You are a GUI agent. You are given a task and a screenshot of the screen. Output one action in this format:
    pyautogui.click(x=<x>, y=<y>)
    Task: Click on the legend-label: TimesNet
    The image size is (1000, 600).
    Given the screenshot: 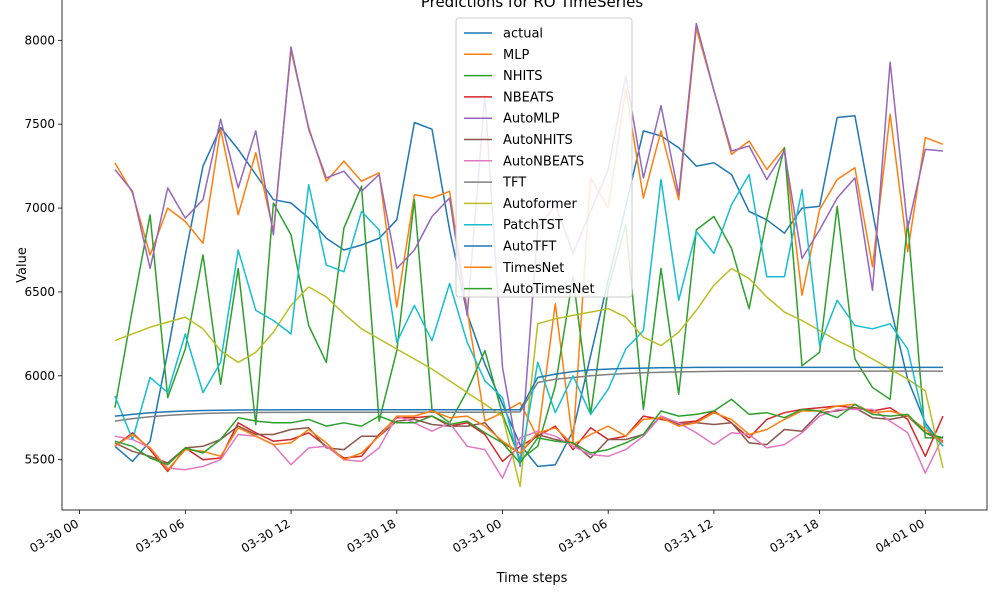 What is the action you would take?
    pyautogui.click(x=533, y=268)
    